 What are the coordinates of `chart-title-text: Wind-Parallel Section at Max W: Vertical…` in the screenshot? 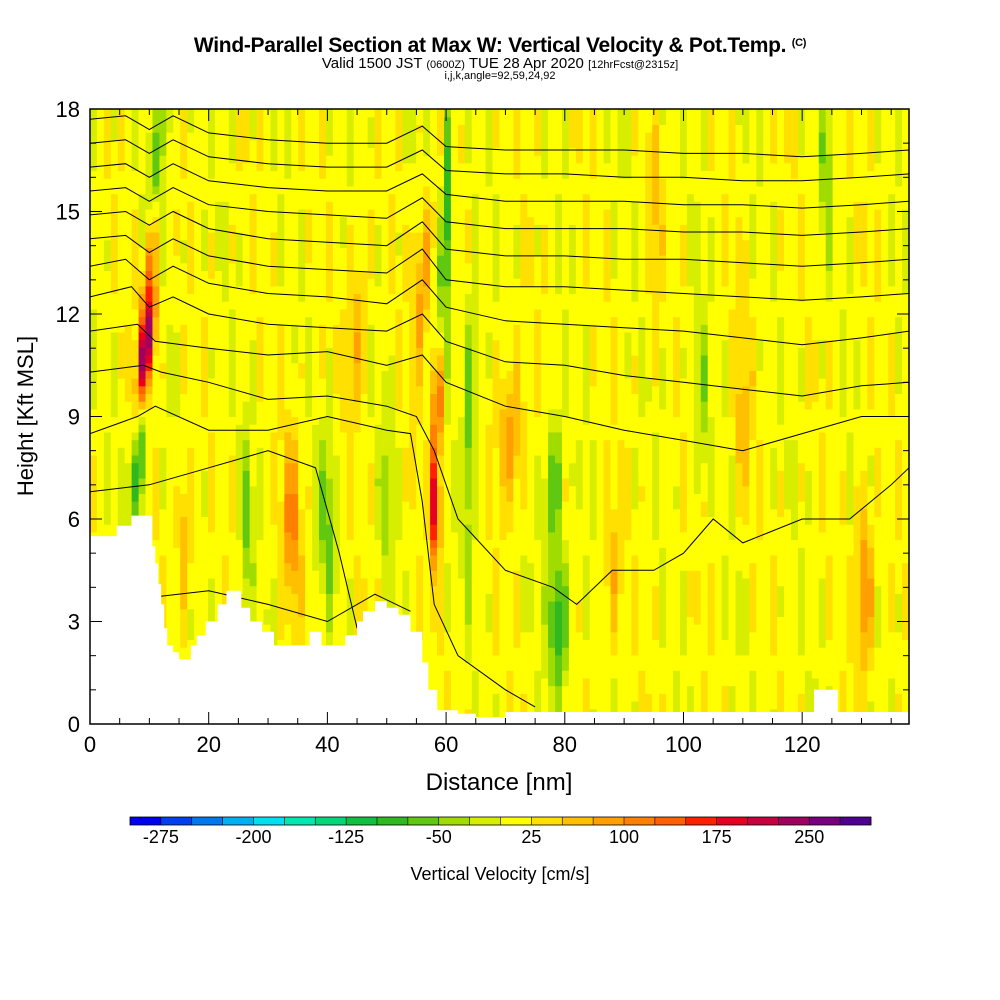 It's located at (490, 45).